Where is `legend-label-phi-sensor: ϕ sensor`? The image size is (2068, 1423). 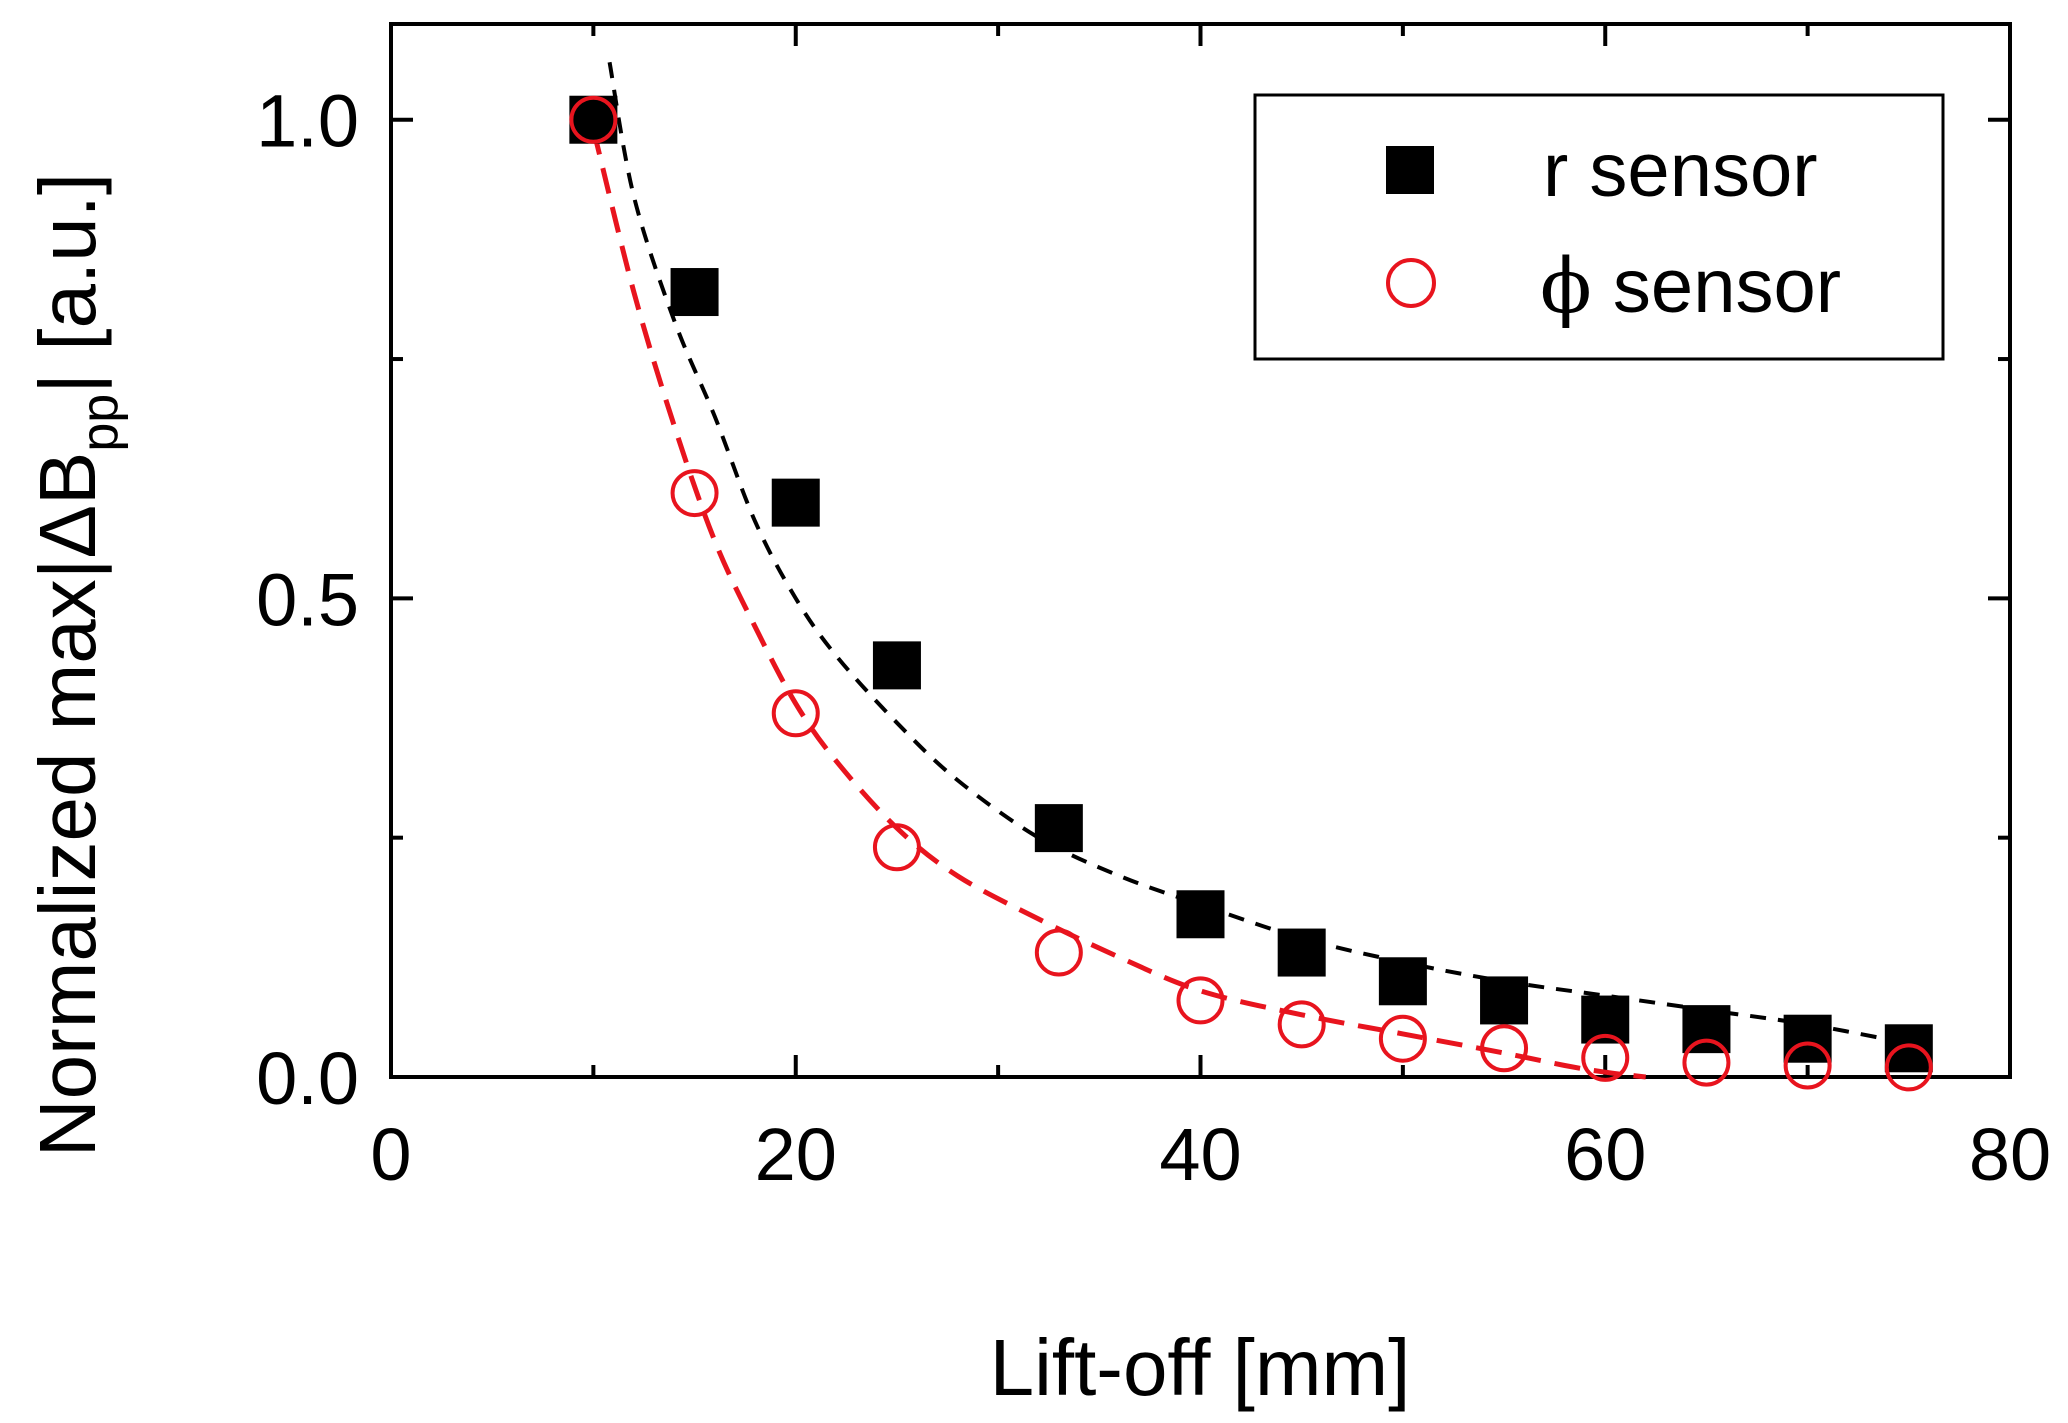
legend-label-phi-sensor: ϕ sensor is located at coordinates (1690, 285).